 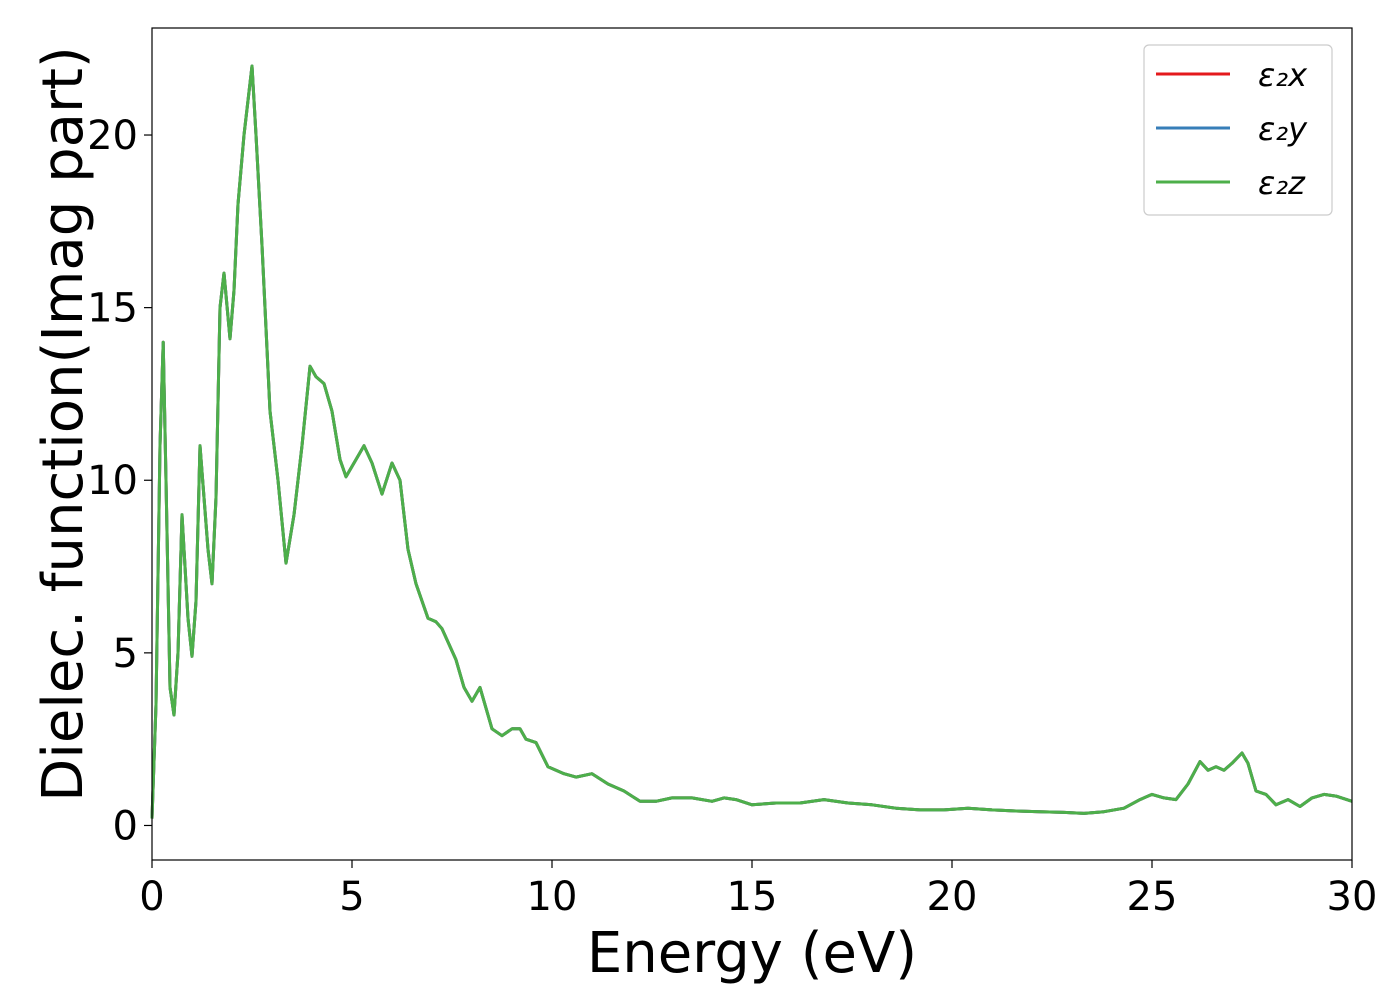 I want to click on legend: ε₂x ε₂y ε₂z, so click(x=1238, y=130).